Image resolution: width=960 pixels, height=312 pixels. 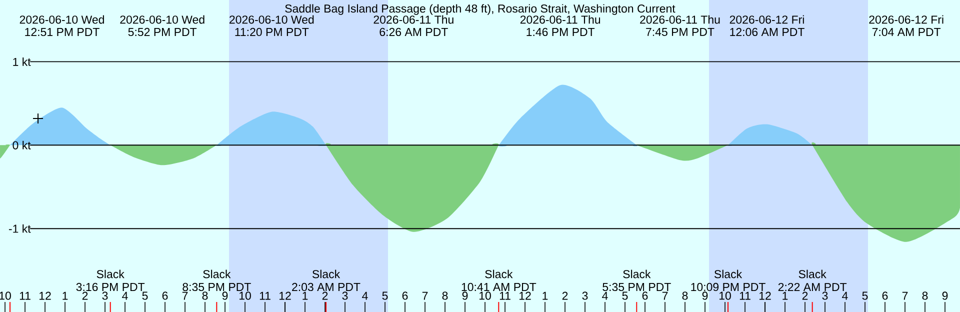 I want to click on annotation: 8:35 PM PDT, so click(x=216, y=287).